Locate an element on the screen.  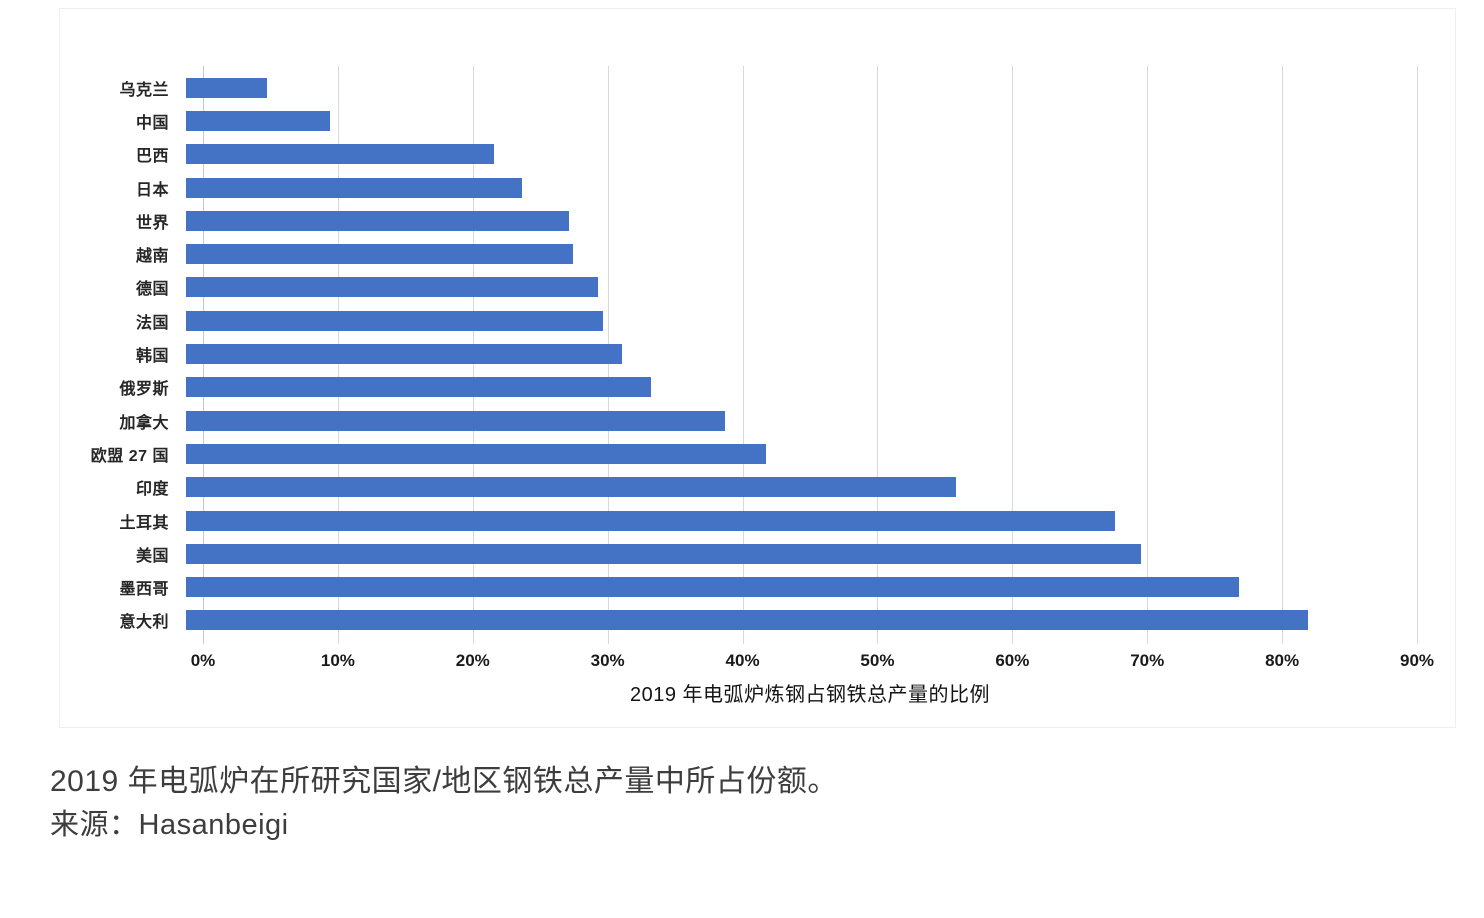
bar-row: 世界 is located at coordinates (745, 220).